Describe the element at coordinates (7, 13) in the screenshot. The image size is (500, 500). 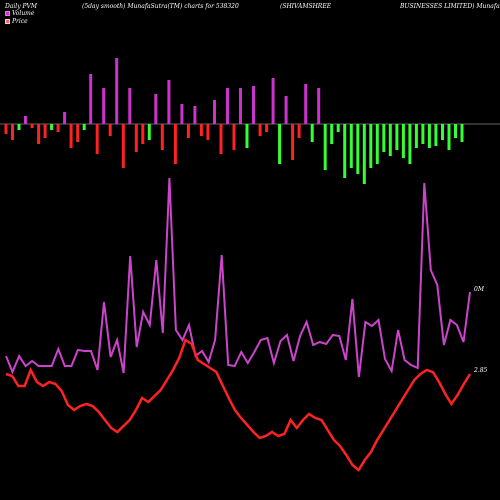
I see `volume-swatch-icon` at that location.